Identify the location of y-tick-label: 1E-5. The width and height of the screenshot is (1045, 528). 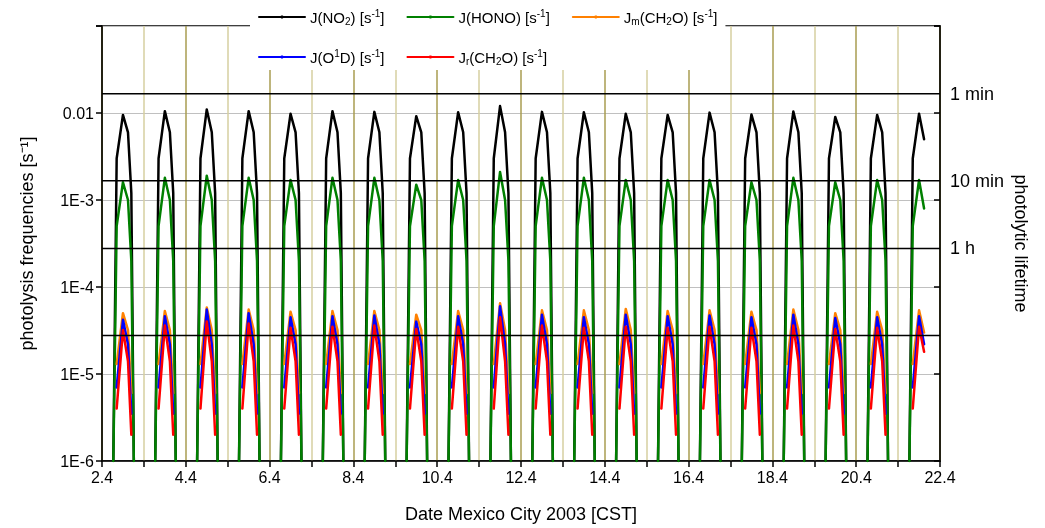
(77, 374).